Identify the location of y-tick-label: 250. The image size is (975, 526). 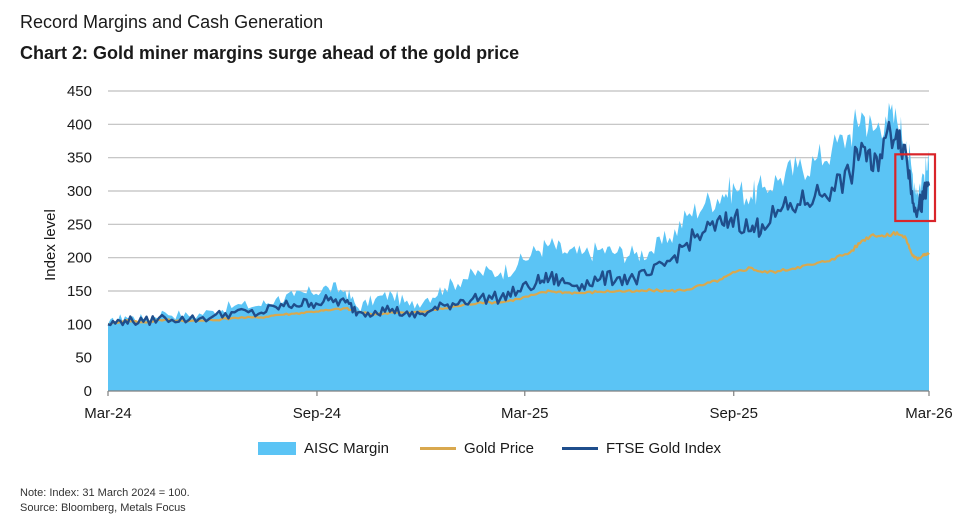
(79, 224).